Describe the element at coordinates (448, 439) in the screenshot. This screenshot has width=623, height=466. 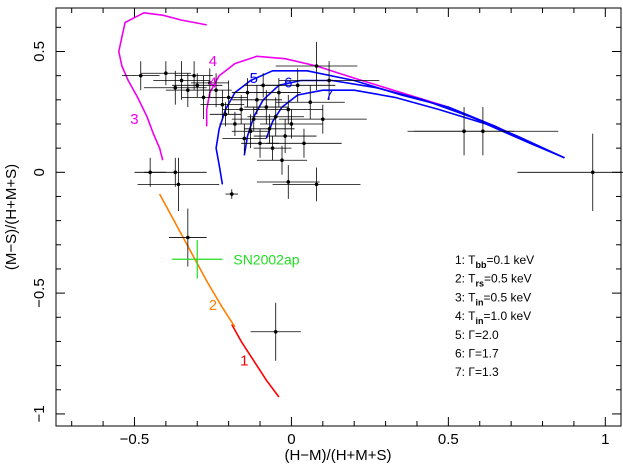
I see `x-tick-label: 0.5` at that location.